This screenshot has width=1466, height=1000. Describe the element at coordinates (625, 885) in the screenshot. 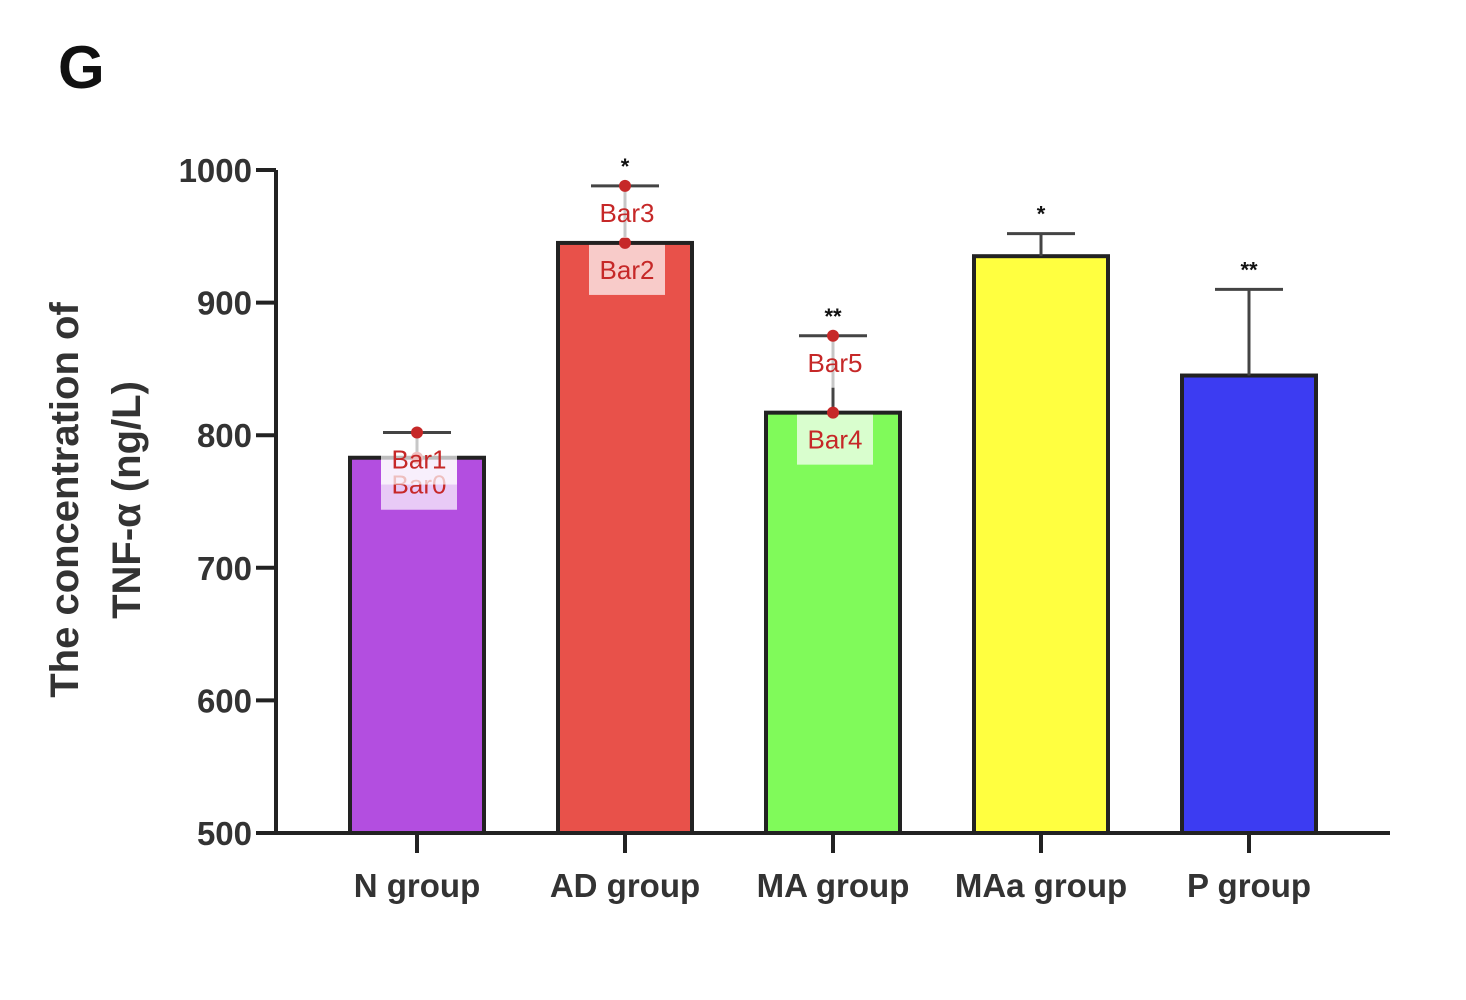

I see `x-tick-label-1: AD group` at that location.